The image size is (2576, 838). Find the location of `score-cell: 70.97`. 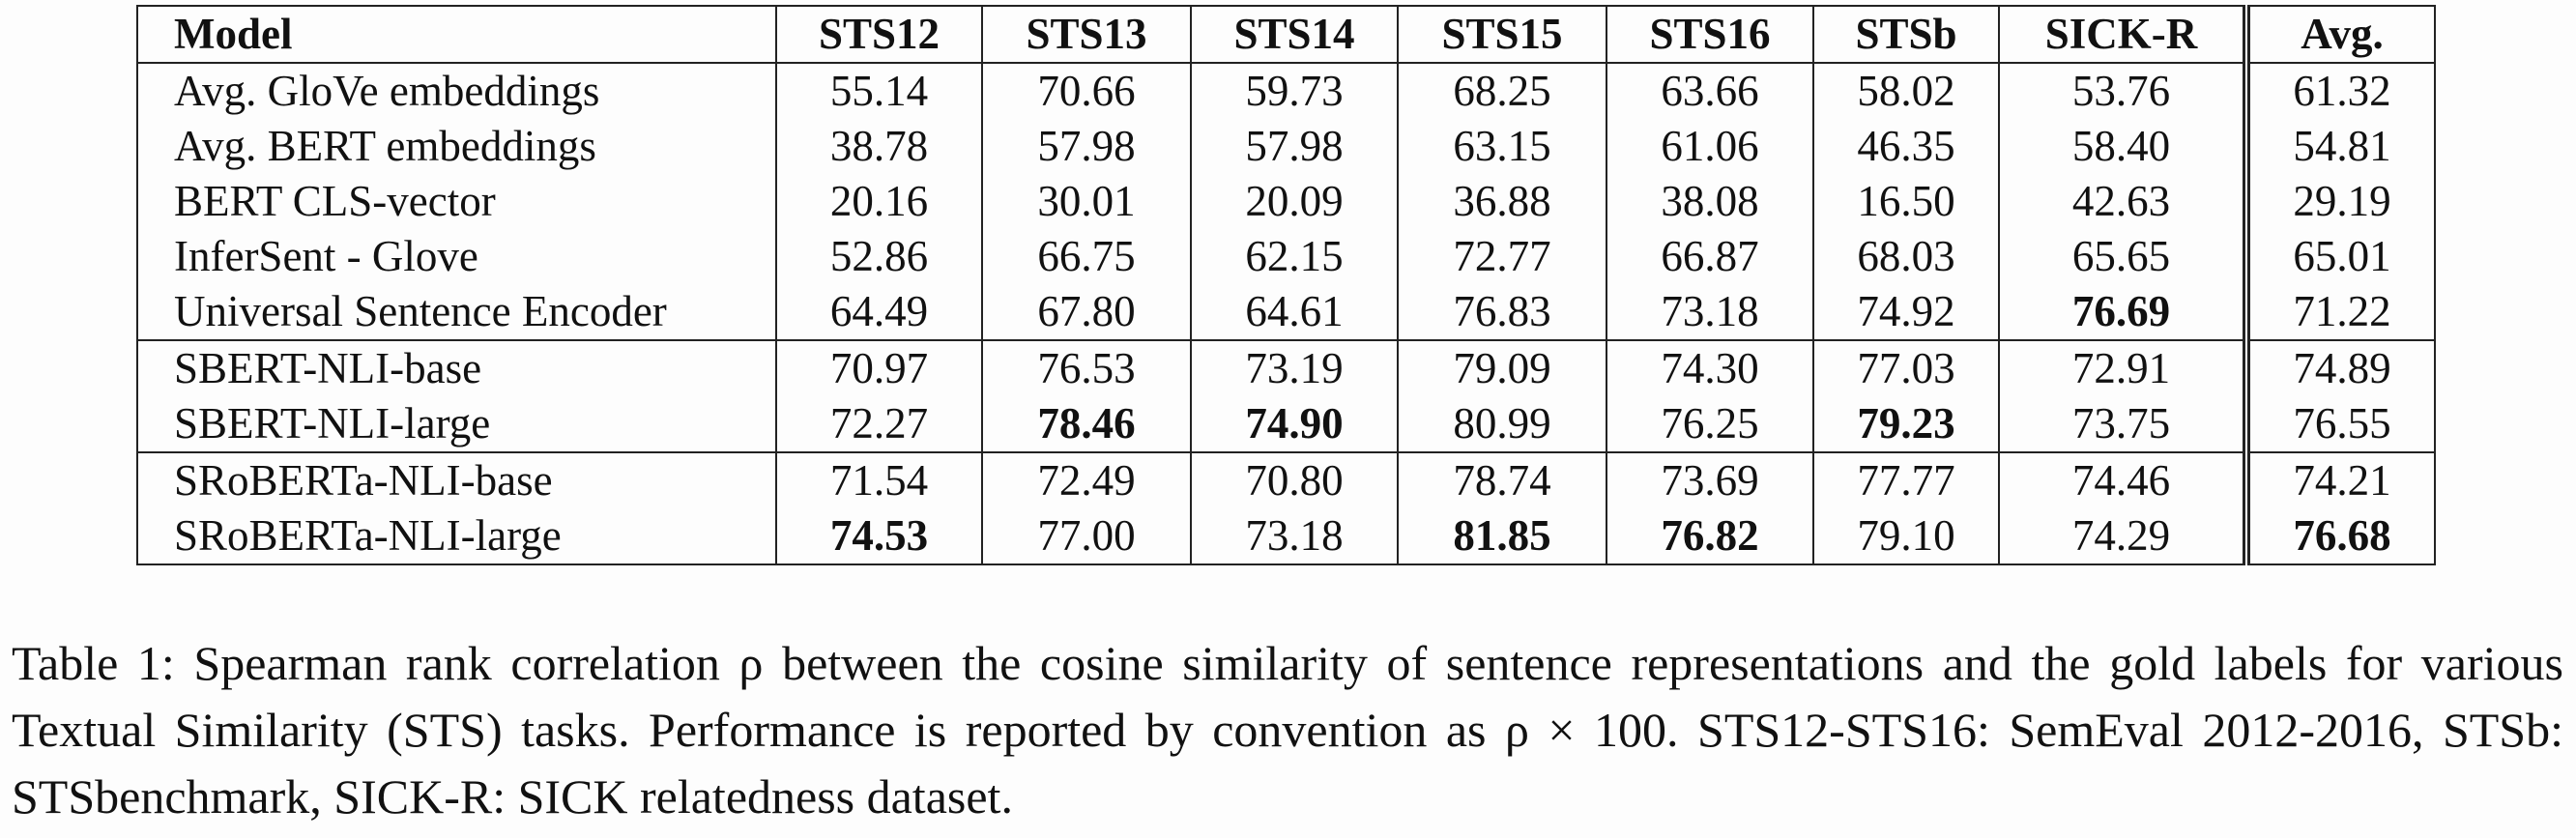

score-cell: 70.97 is located at coordinates (878, 367).